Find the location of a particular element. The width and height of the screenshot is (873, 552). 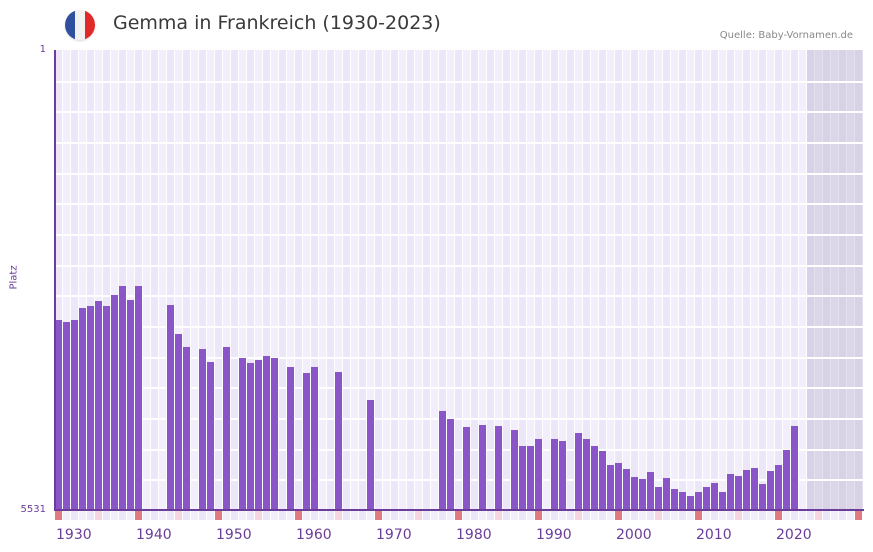

bar-1988 is located at coordinates (522, 478).